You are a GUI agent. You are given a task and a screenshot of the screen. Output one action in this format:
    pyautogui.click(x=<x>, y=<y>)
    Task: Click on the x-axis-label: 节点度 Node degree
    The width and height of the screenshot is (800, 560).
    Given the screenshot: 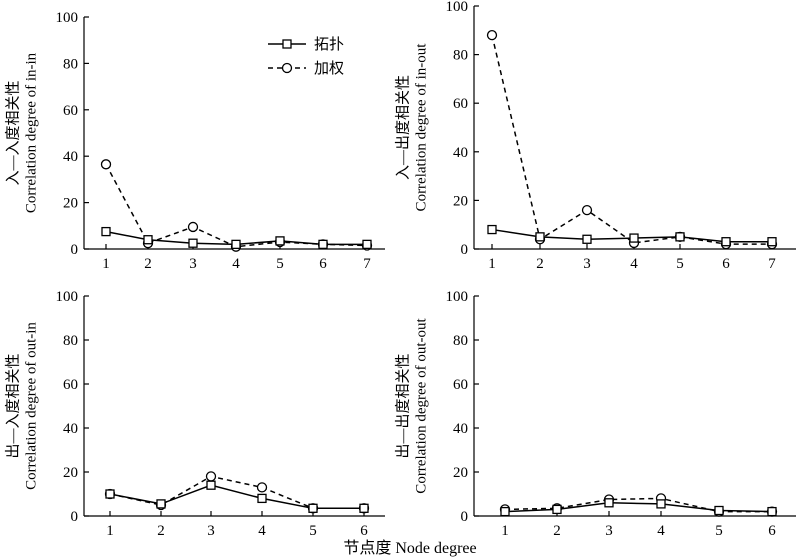 What is the action you would take?
    pyautogui.click(x=409, y=548)
    